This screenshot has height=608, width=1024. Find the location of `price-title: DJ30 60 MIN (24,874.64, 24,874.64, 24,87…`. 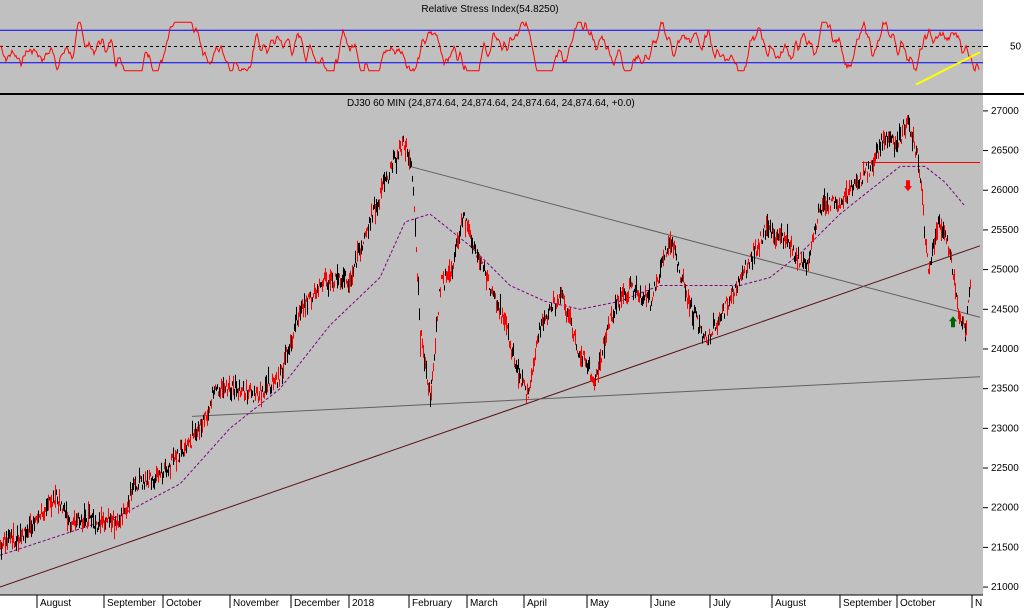

price-title: DJ30 60 MIN (24,874.64, 24,874.64, 24,87… is located at coordinates (491, 103).